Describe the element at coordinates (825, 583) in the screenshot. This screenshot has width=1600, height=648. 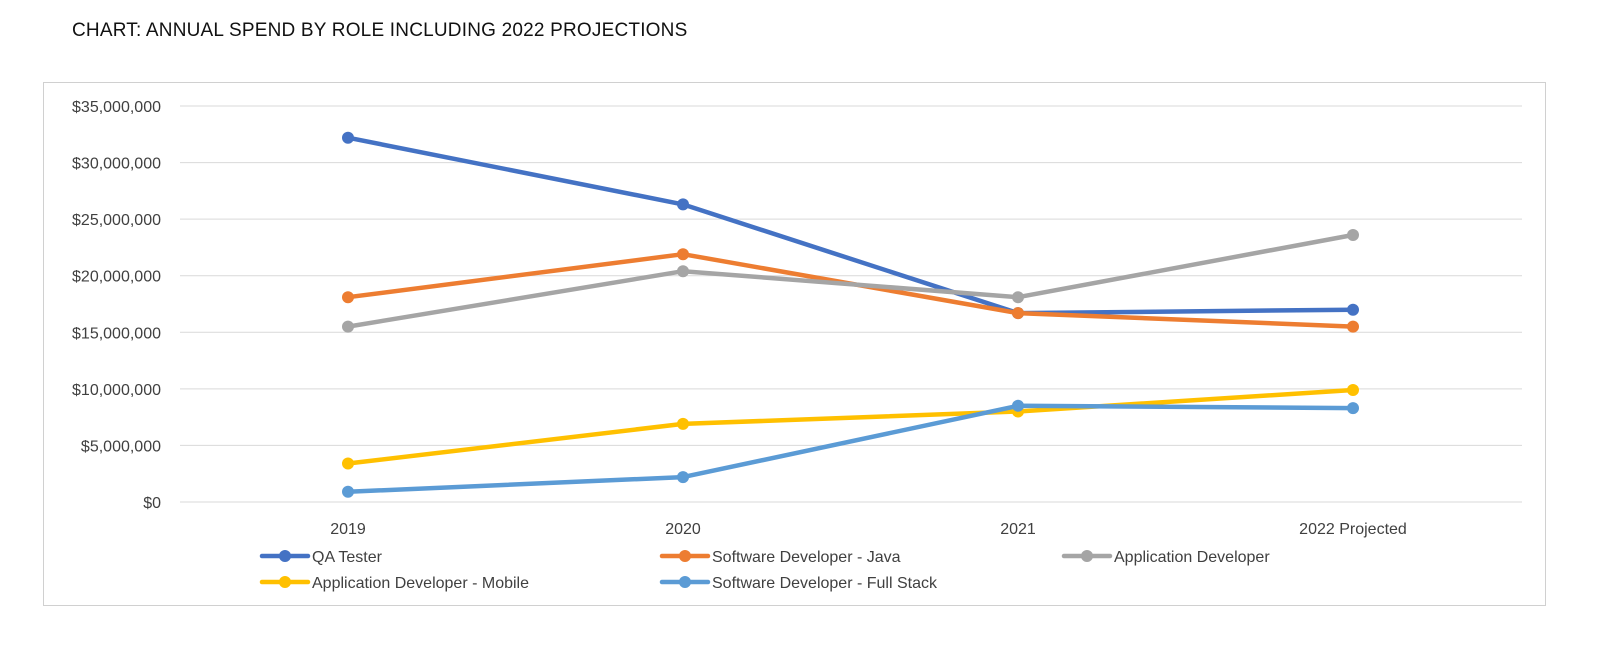
I see `legend-label: Software Developer - Full Stack` at that location.